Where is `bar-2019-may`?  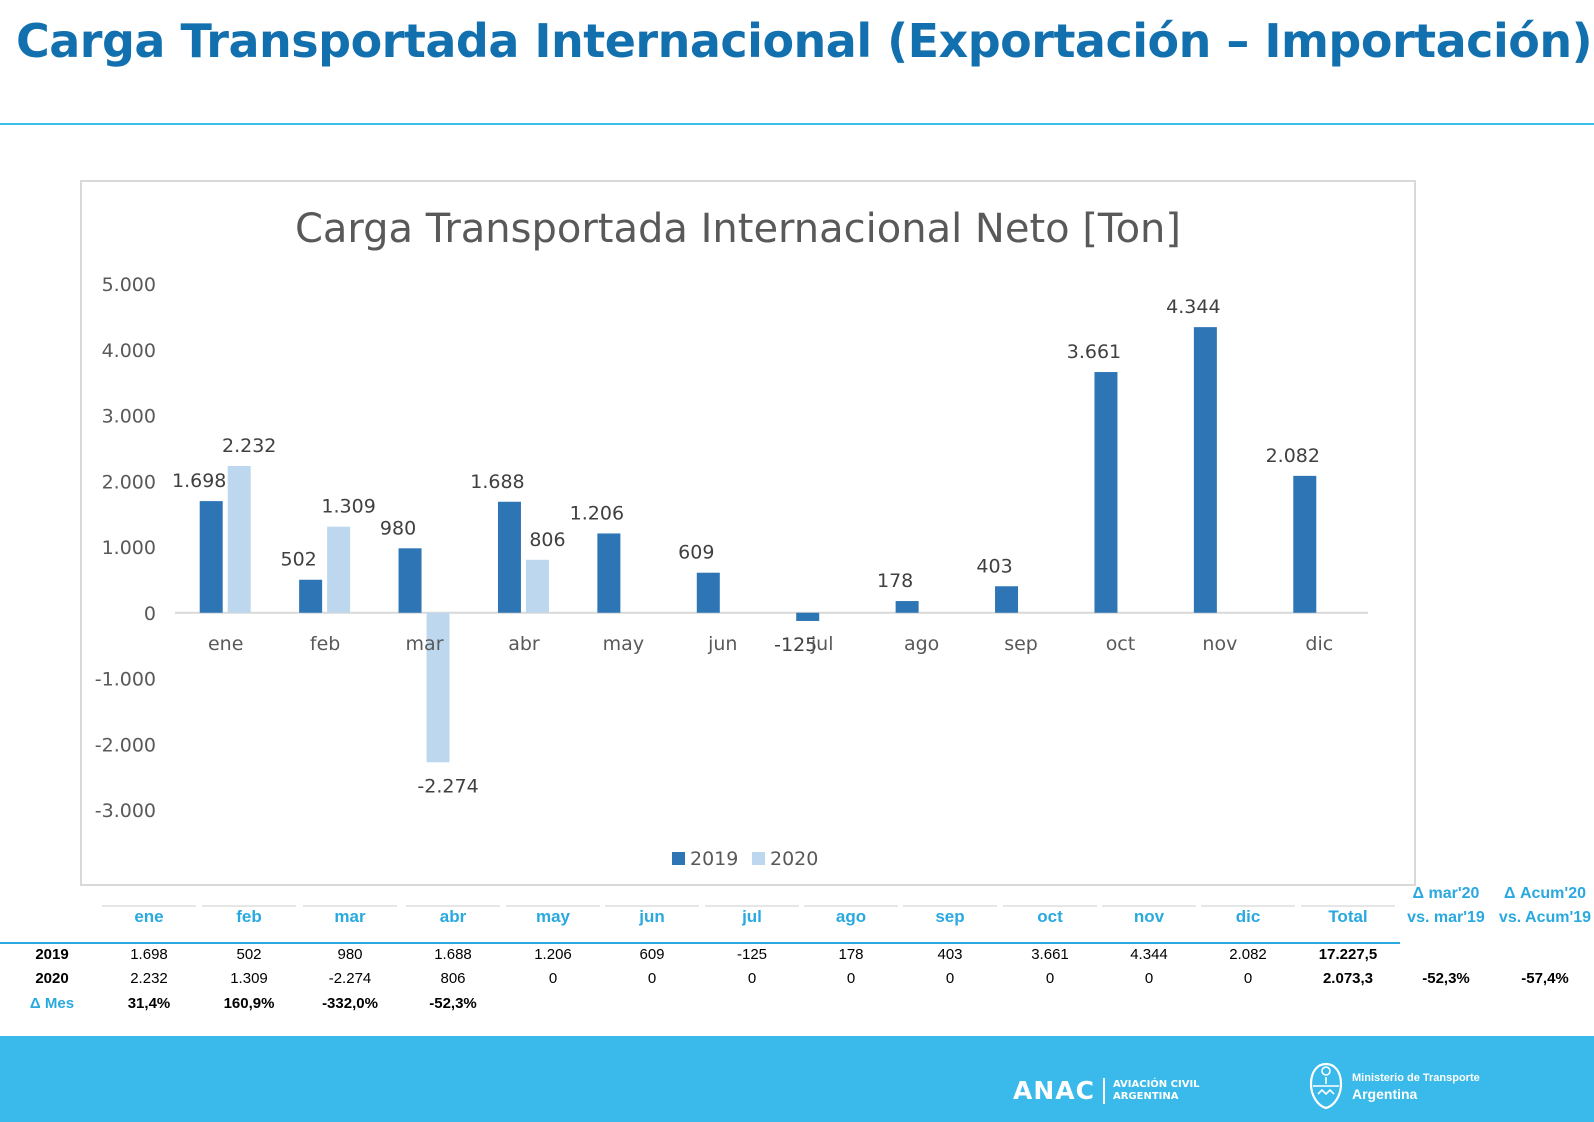 bar-2019-may is located at coordinates (609, 573).